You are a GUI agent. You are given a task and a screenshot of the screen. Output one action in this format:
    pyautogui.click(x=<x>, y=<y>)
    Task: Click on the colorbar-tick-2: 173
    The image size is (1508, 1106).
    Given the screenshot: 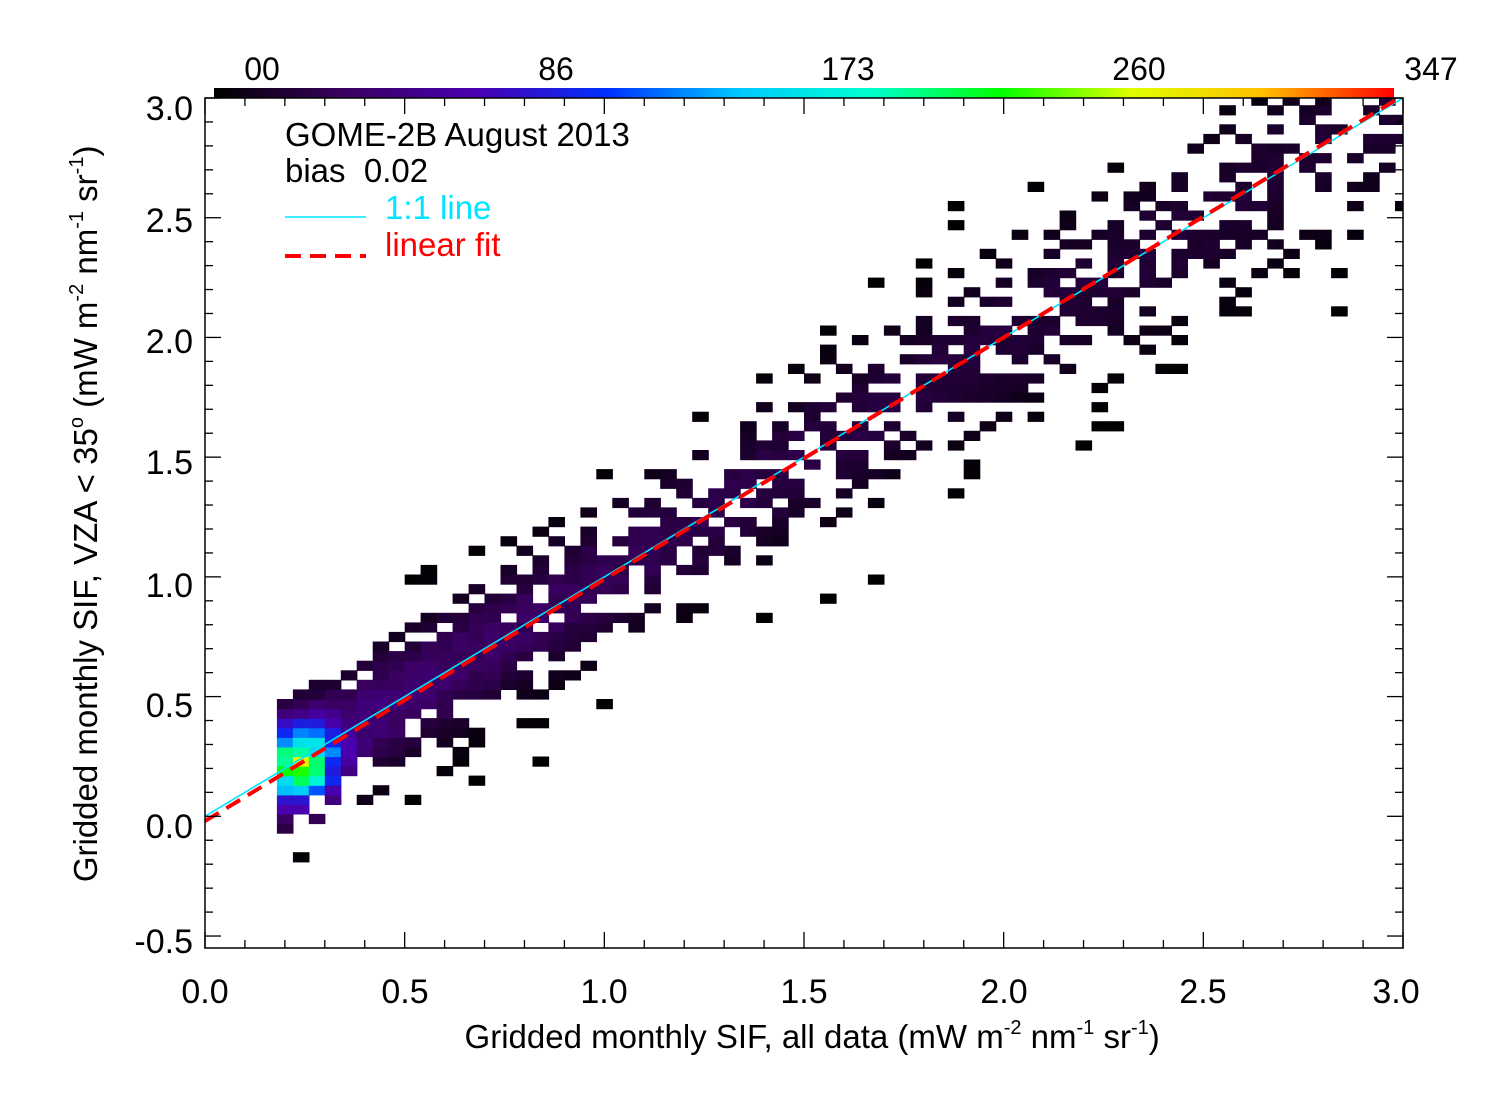 What is the action you would take?
    pyautogui.click(x=847, y=69)
    